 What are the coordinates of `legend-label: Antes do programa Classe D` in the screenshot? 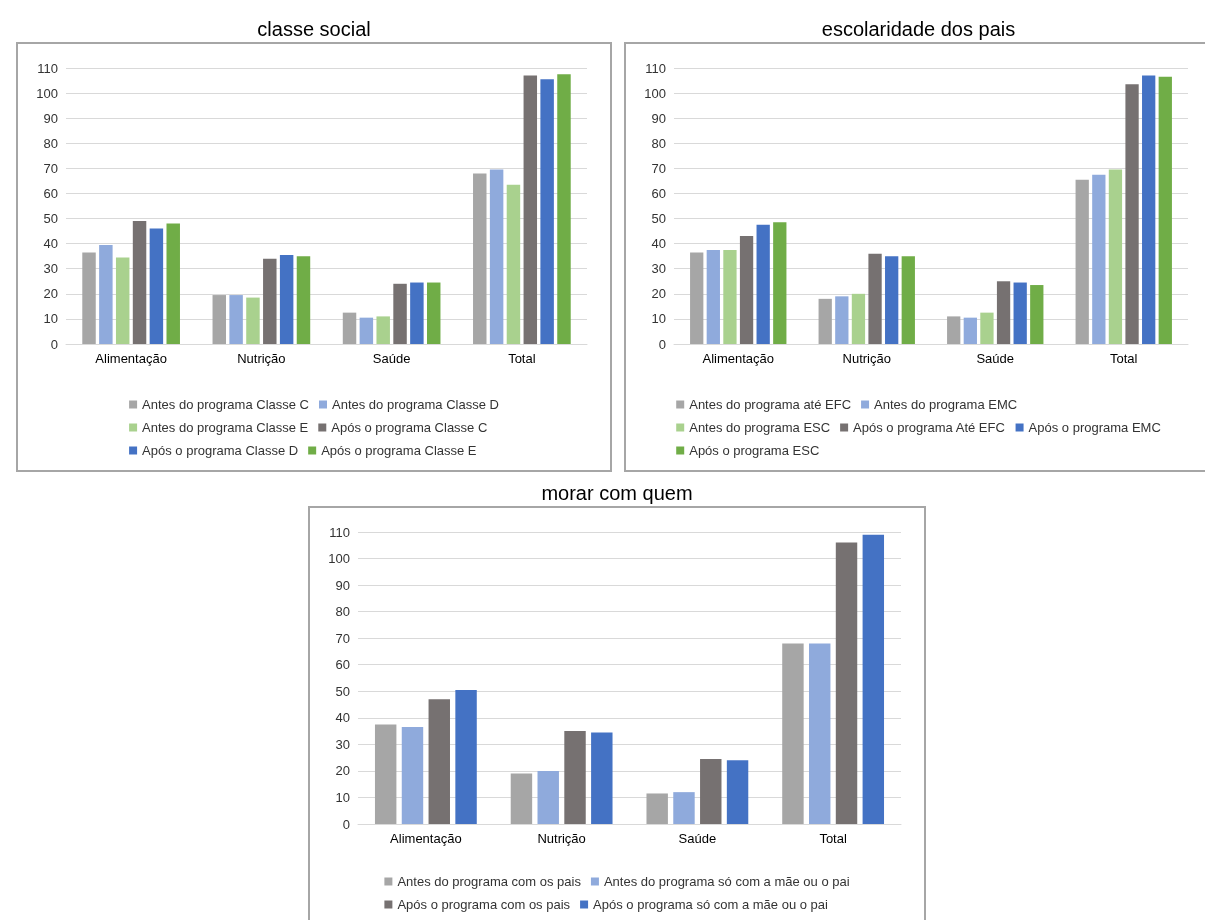 It's located at (415, 404).